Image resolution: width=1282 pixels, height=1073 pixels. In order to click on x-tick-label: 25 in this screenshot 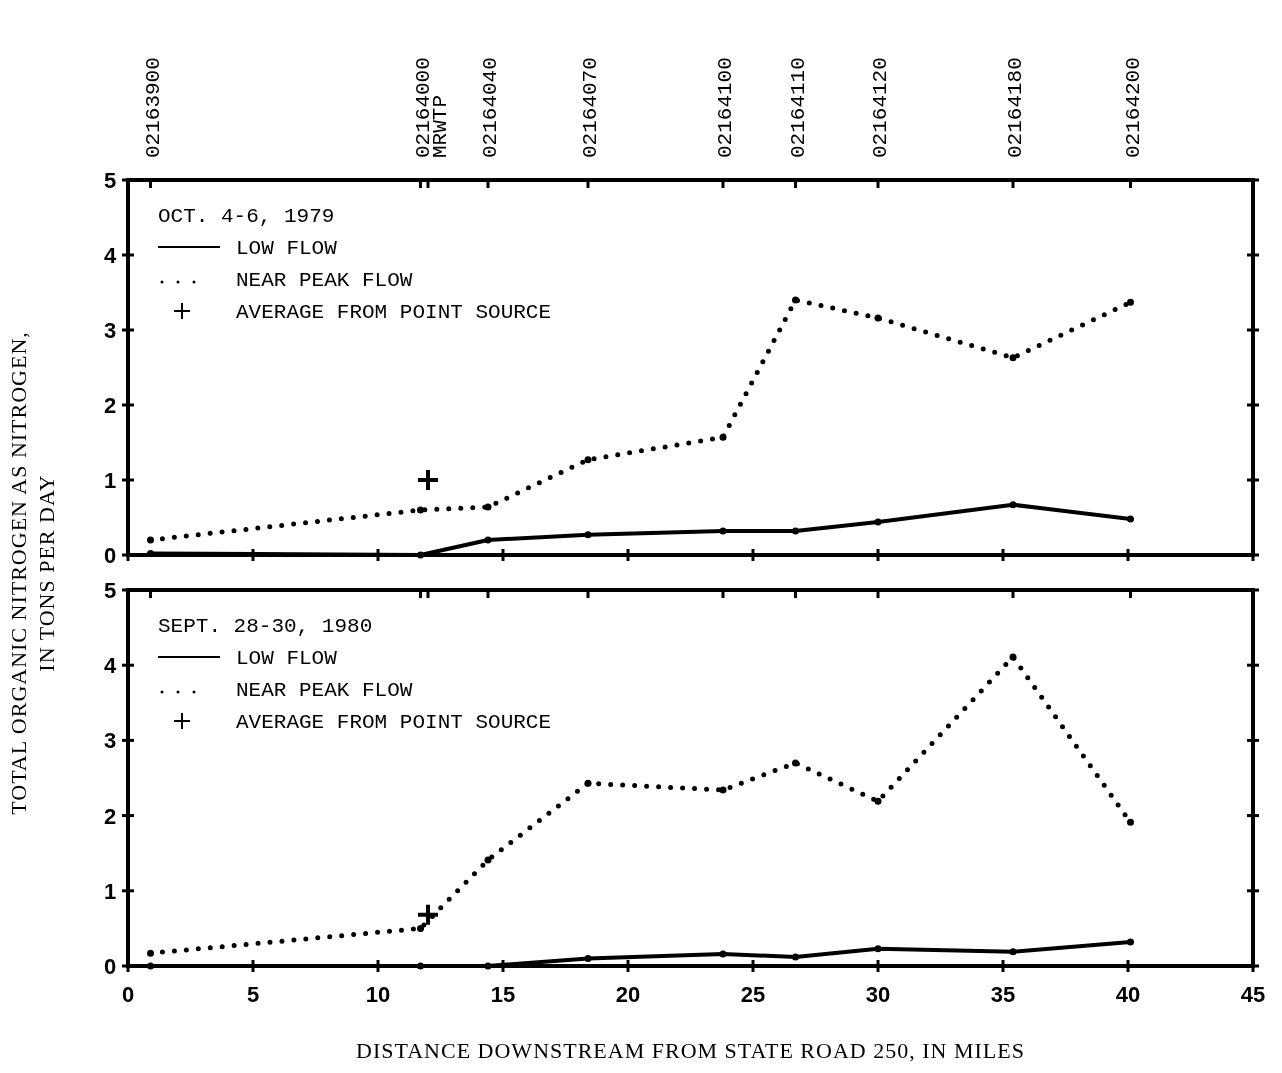, I will do `click(753, 994)`.